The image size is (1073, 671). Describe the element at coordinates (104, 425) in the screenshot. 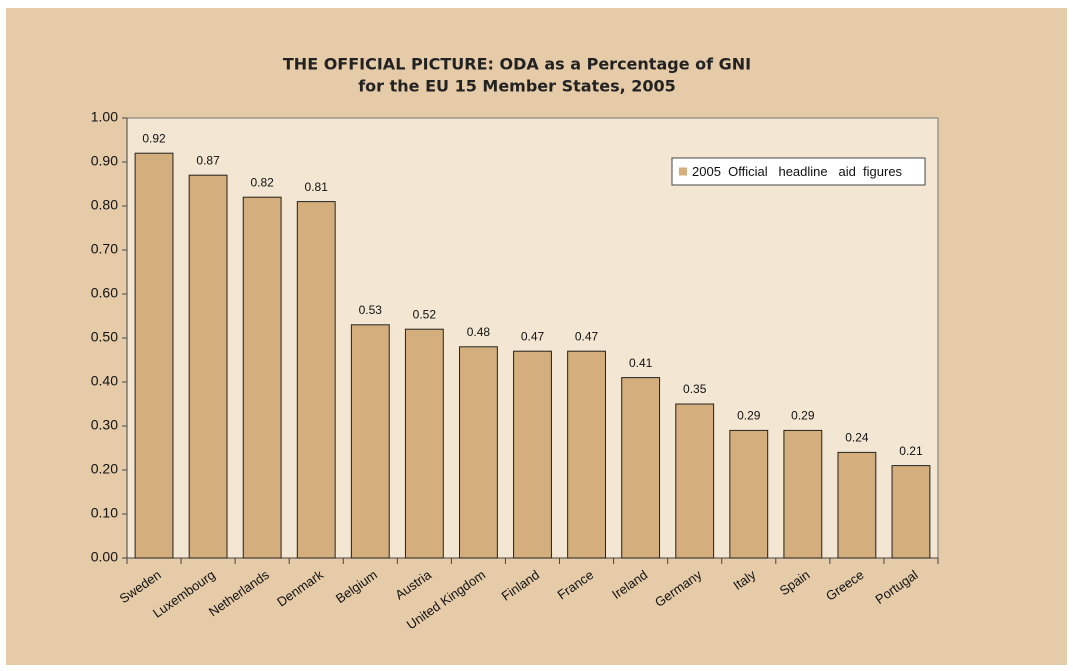

I see `y-tick-label: 0.30` at that location.